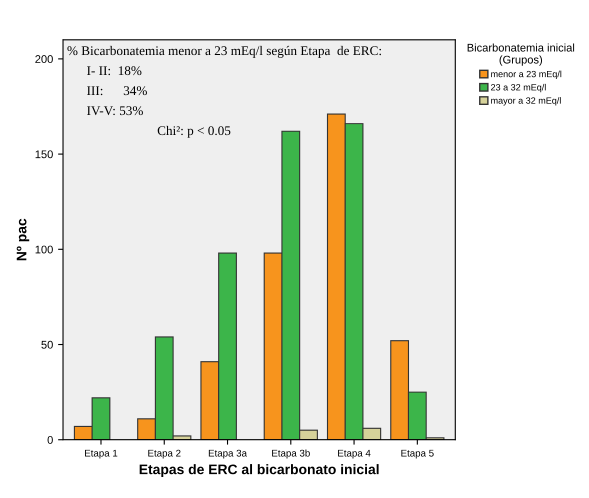  What do you see at coordinates (44, 154) in the screenshot?
I see `y-tick-label: 150` at bounding box center [44, 154].